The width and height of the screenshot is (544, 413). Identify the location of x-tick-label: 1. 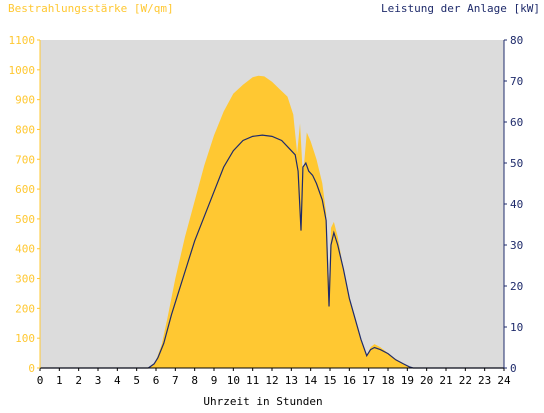
(59, 380).